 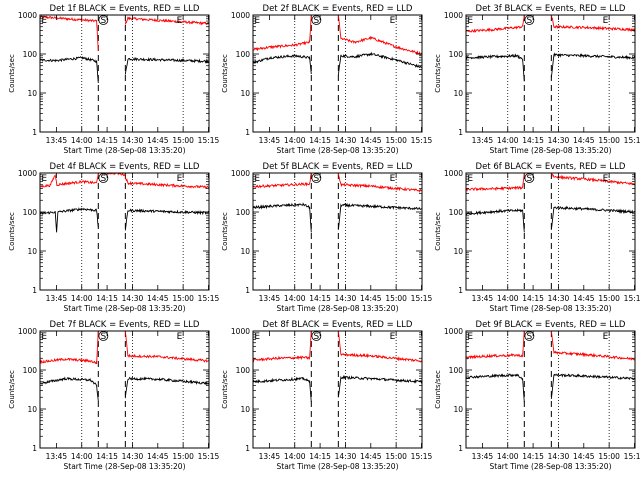 What do you see at coordinates (125, 167) in the screenshot?
I see `panel-title: Det 4f BLACK = Events, RED = LLD` at bounding box center [125, 167].